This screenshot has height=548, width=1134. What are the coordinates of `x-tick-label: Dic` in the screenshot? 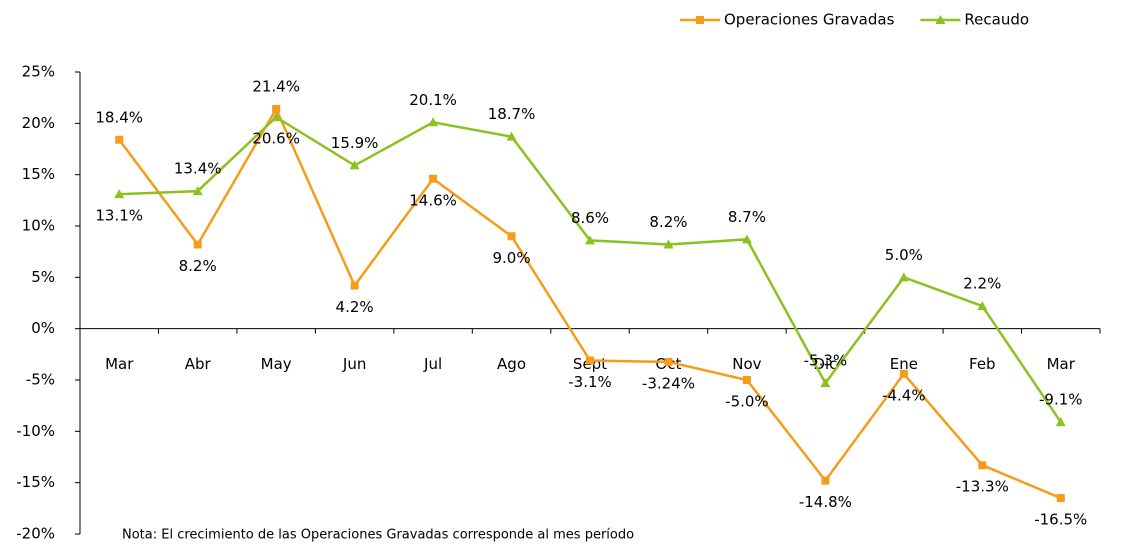 It's located at (825, 364).